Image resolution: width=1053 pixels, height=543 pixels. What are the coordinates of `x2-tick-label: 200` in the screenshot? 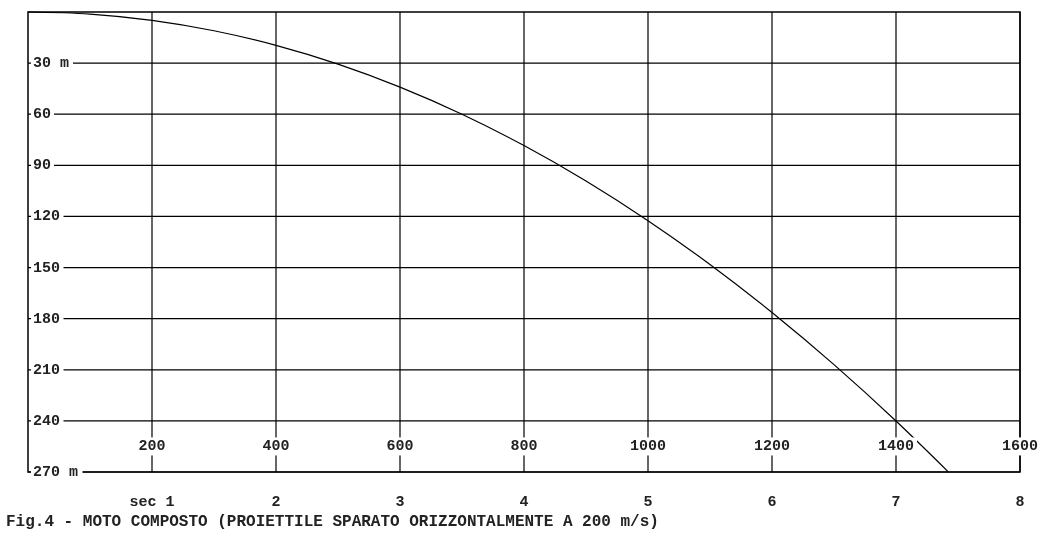 It's located at (152, 447).